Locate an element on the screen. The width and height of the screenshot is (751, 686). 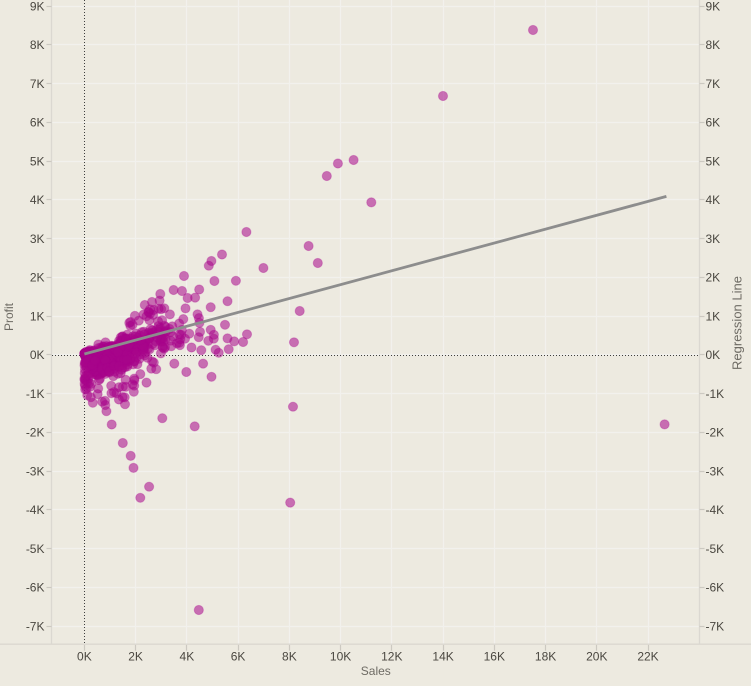
svg-text: 12K is located at coordinates (391, 657).